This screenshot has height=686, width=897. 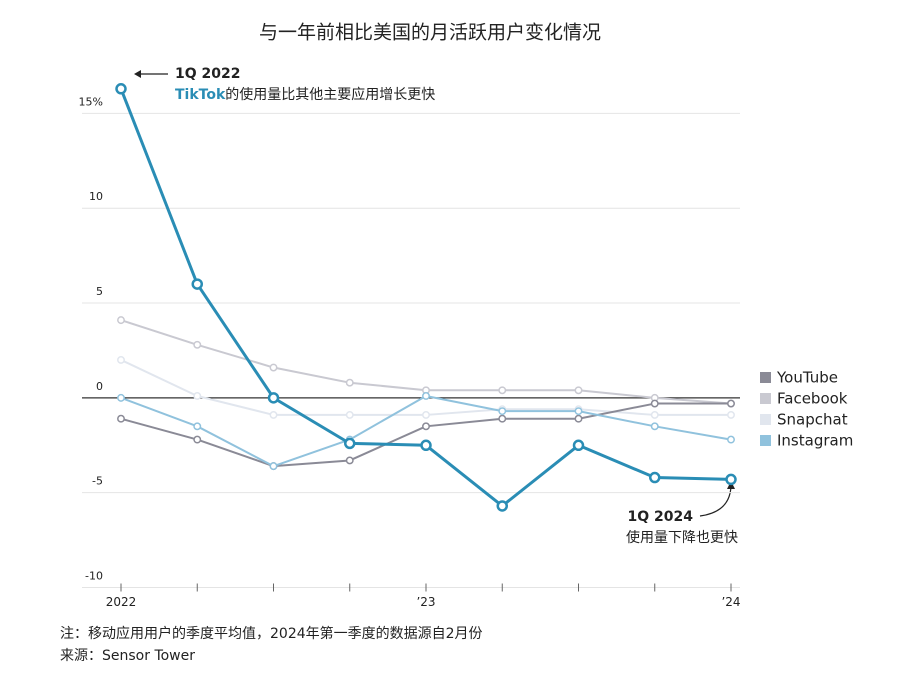 I want to click on y-tick-label: 5, so click(x=99, y=291).